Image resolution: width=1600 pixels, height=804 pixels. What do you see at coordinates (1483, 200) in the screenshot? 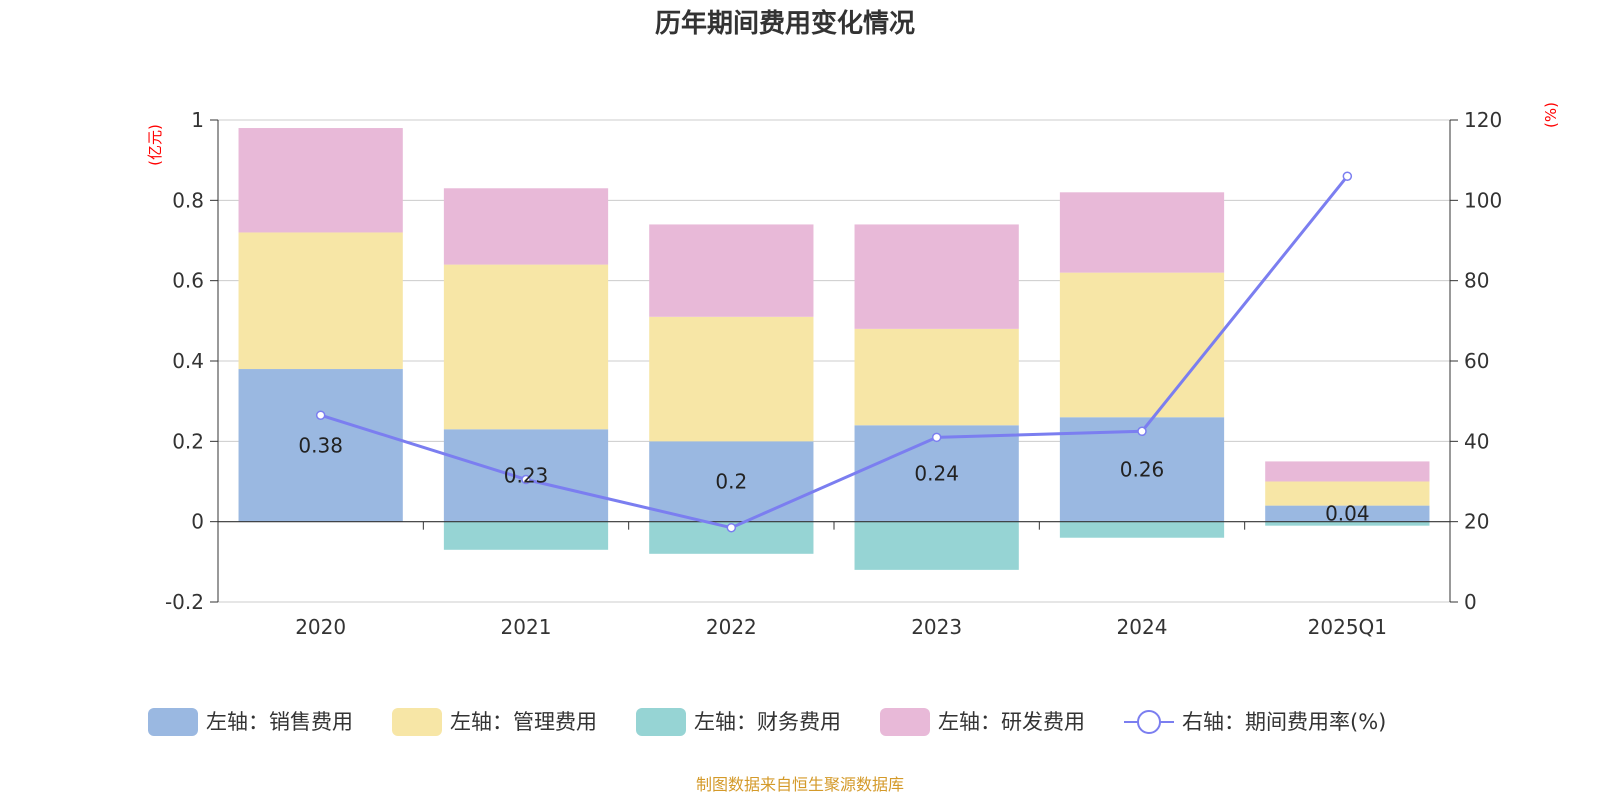
I see `right-axis-tick-label: 100` at bounding box center [1483, 200].